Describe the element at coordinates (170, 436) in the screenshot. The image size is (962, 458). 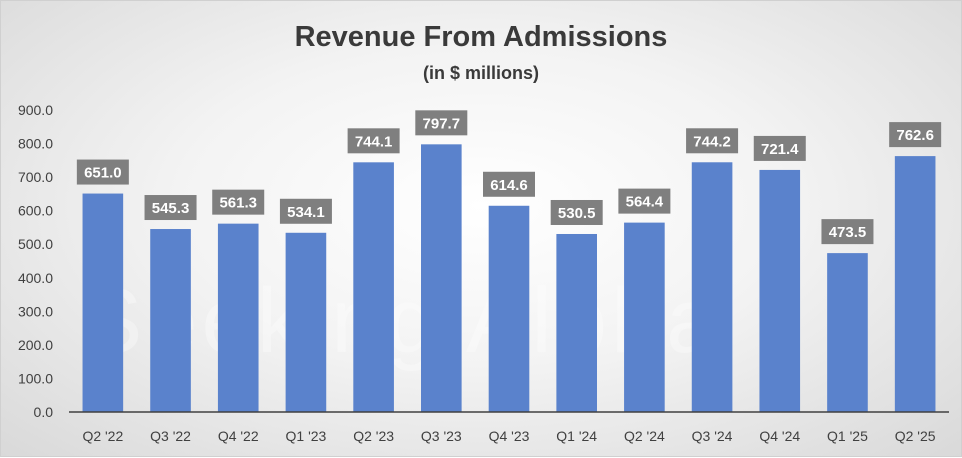
I see `x-tick-label: Q3 '22` at that location.